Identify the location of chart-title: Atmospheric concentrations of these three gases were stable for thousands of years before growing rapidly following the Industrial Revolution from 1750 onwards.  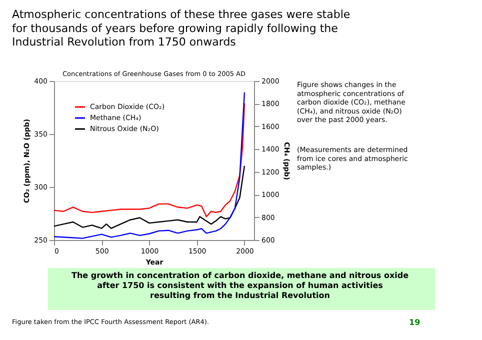
(181, 28).